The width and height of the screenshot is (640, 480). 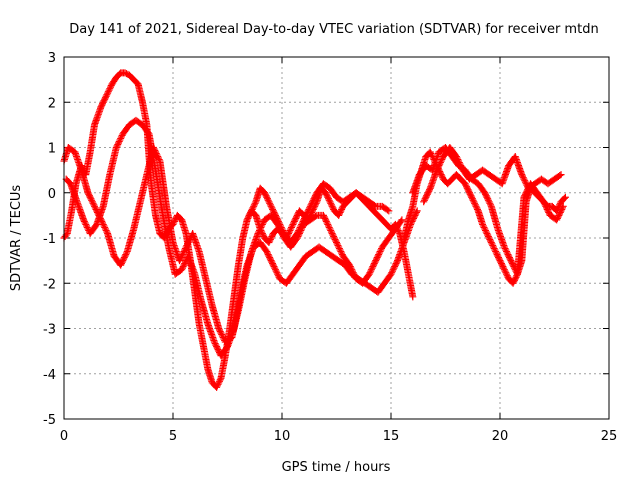 I want to click on x-axis-label: GPS time / hours, so click(x=336, y=467).